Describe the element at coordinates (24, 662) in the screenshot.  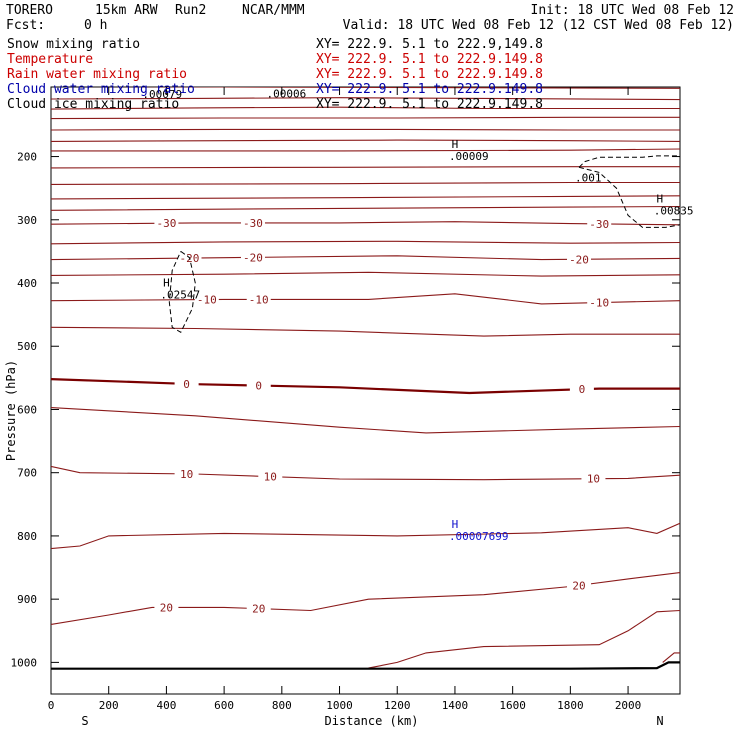
I see `y-tick-label: 1000` at that location.